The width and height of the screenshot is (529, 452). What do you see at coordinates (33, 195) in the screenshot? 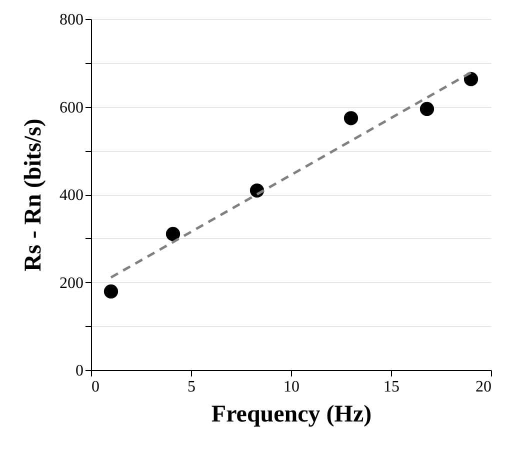
I see `y-axis-title: Rs - Rn (bits/s)` at bounding box center [33, 195].